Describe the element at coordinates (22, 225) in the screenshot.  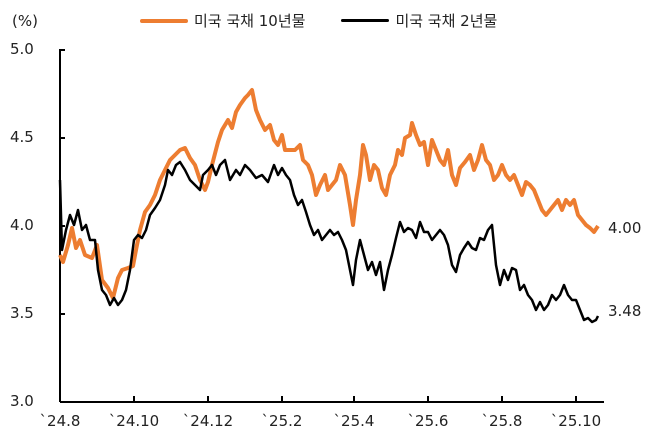
I see `y-tick-label: 4.0` at that location.